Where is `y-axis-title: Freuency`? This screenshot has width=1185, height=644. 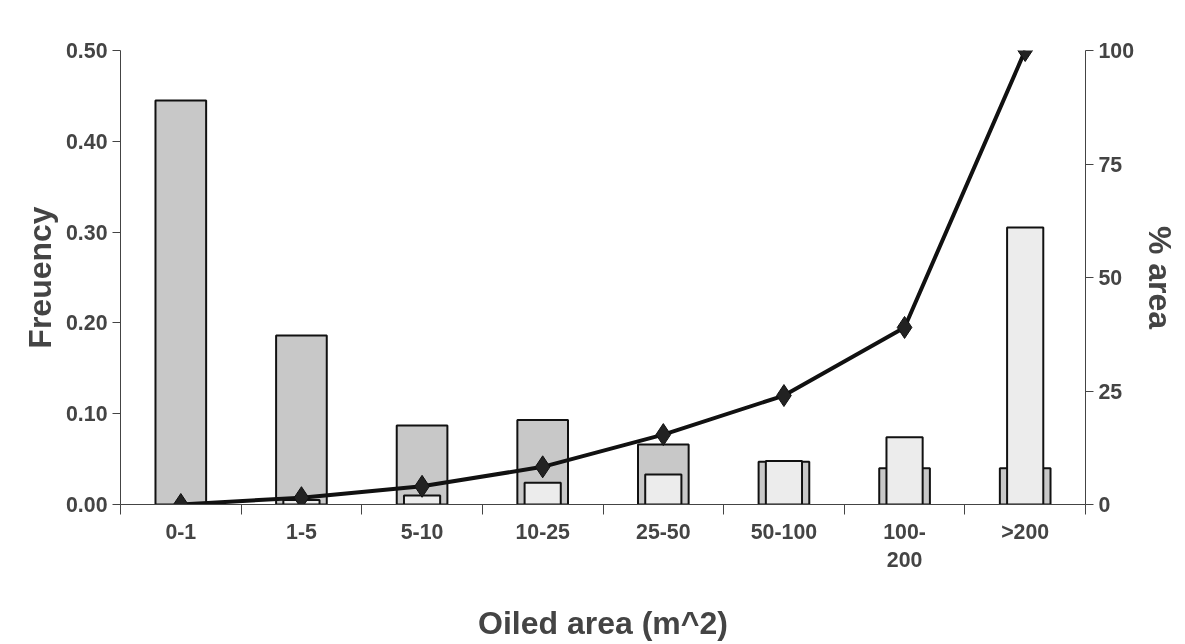 y-axis-title: Freuency is located at coordinates (39, 277).